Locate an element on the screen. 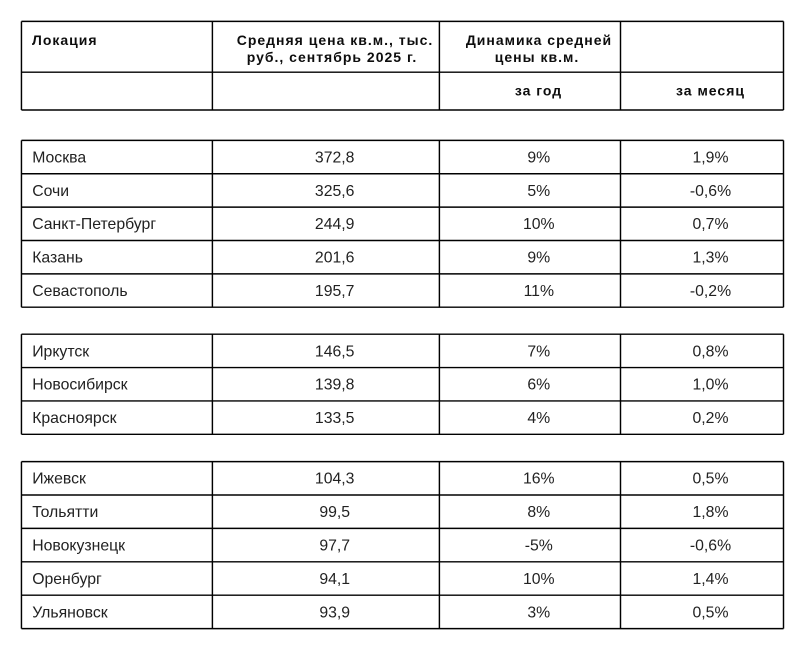  svg-text: 1,9% is located at coordinates (710, 158).